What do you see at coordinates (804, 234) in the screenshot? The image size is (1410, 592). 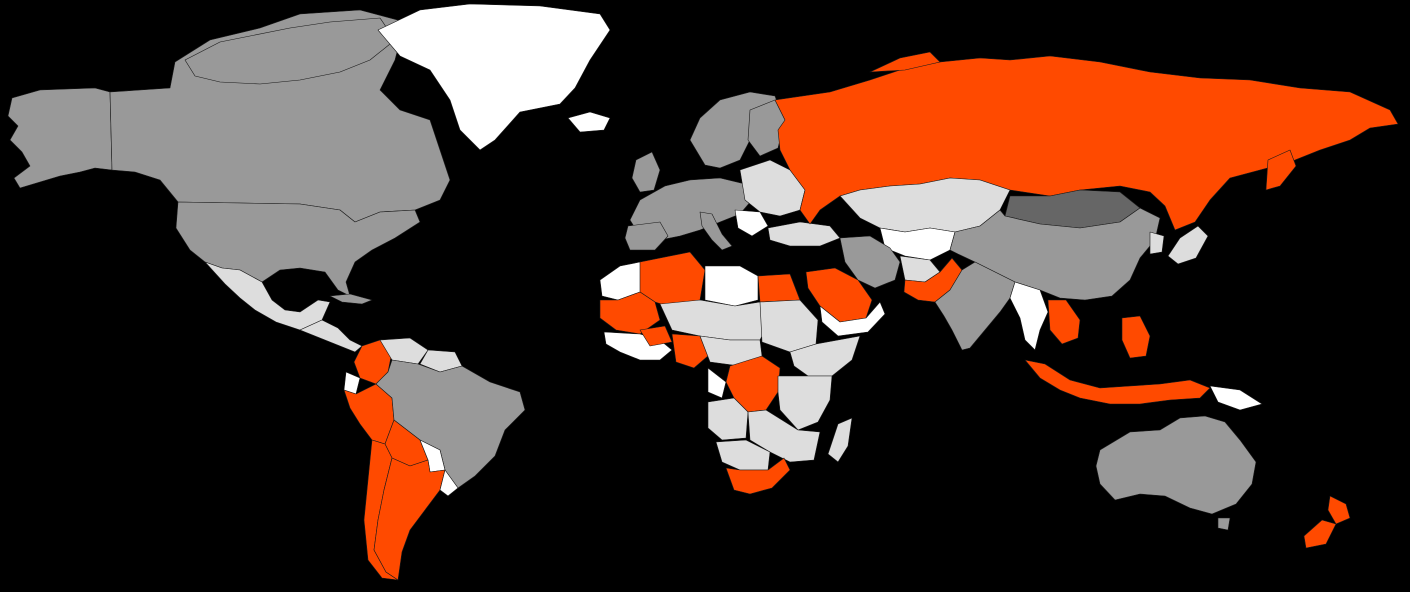 I see `country-turkey` at bounding box center [804, 234].